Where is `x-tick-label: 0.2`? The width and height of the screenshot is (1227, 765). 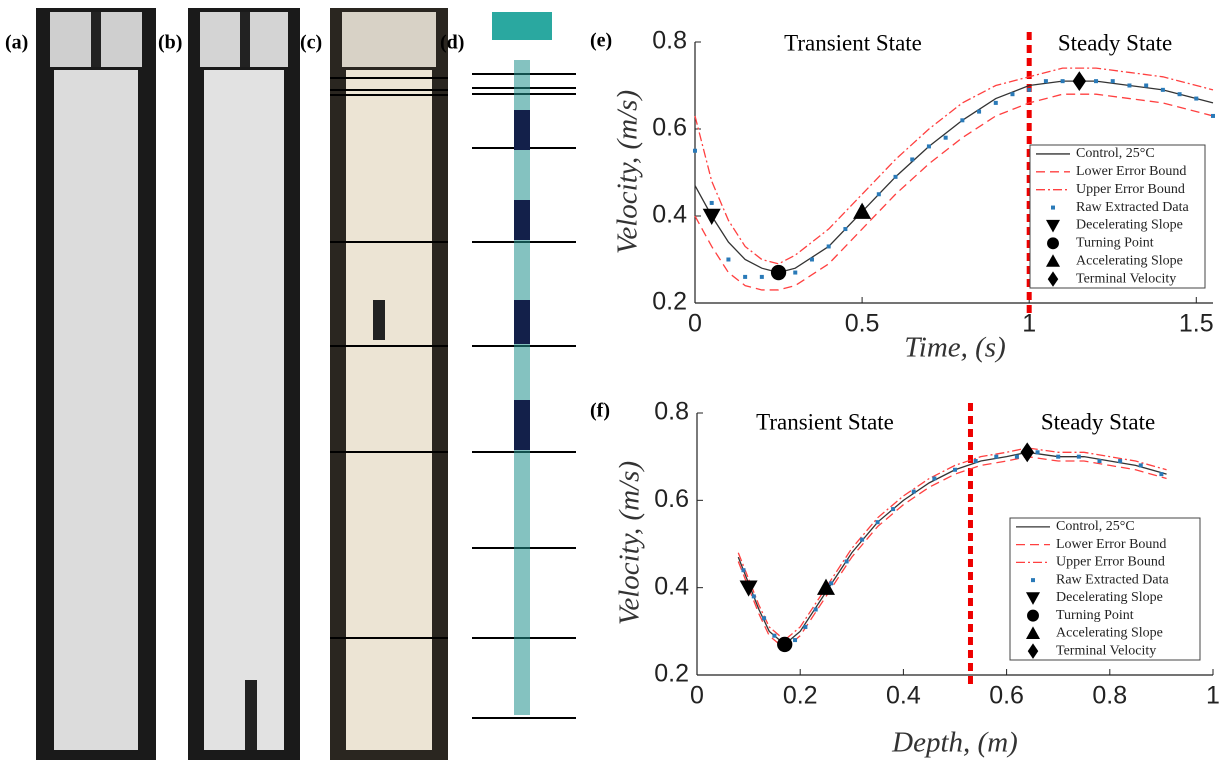
x-tick-label: 0.2 is located at coordinates (800, 696).